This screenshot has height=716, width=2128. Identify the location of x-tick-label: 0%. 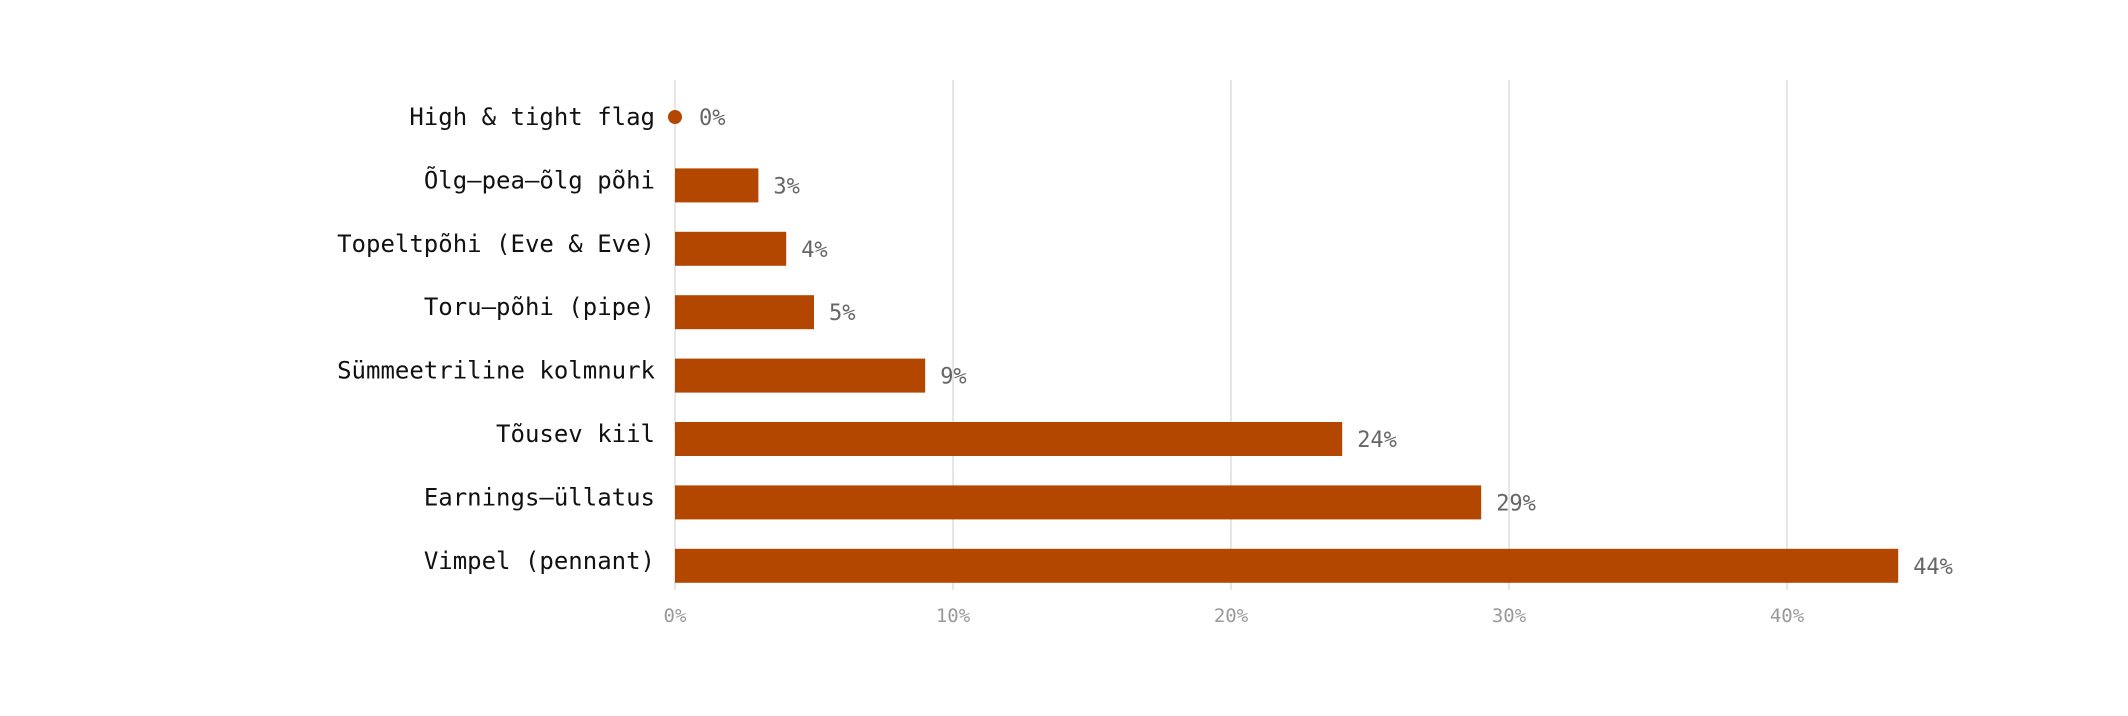
(675, 616).